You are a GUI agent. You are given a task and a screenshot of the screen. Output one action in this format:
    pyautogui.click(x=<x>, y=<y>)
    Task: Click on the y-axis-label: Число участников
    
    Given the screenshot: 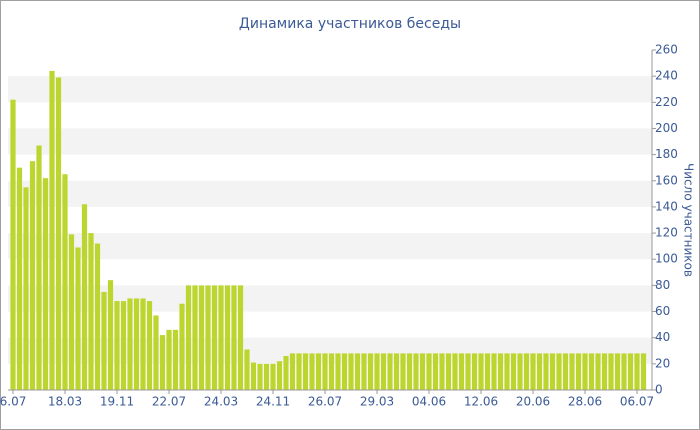 What is the action you would take?
    pyautogui.click(x=689, y=220)
    